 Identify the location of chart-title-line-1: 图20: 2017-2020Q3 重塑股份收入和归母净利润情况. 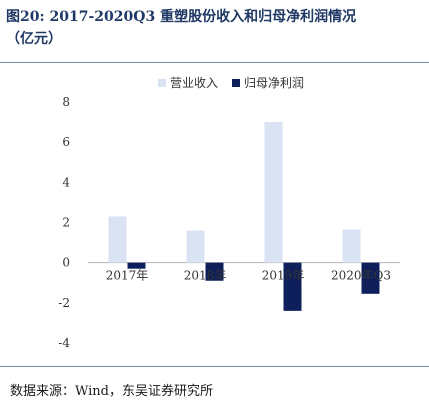
(181, 17).